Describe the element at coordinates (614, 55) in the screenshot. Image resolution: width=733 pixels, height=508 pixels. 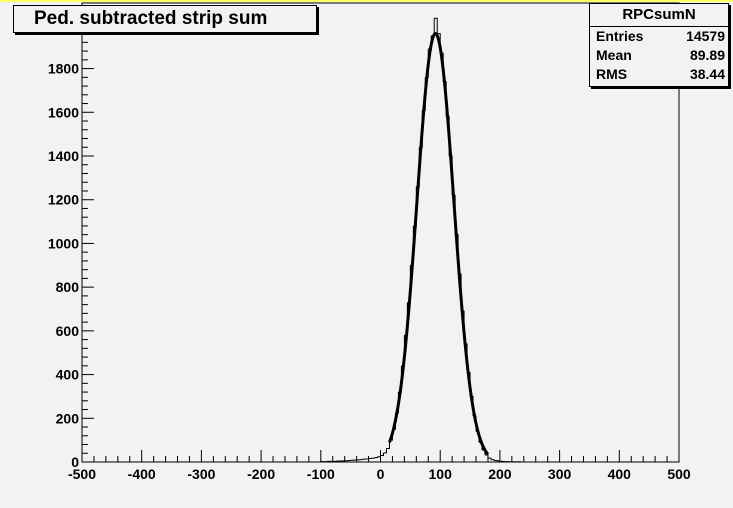
I see `stats-label: Mean` at that location.